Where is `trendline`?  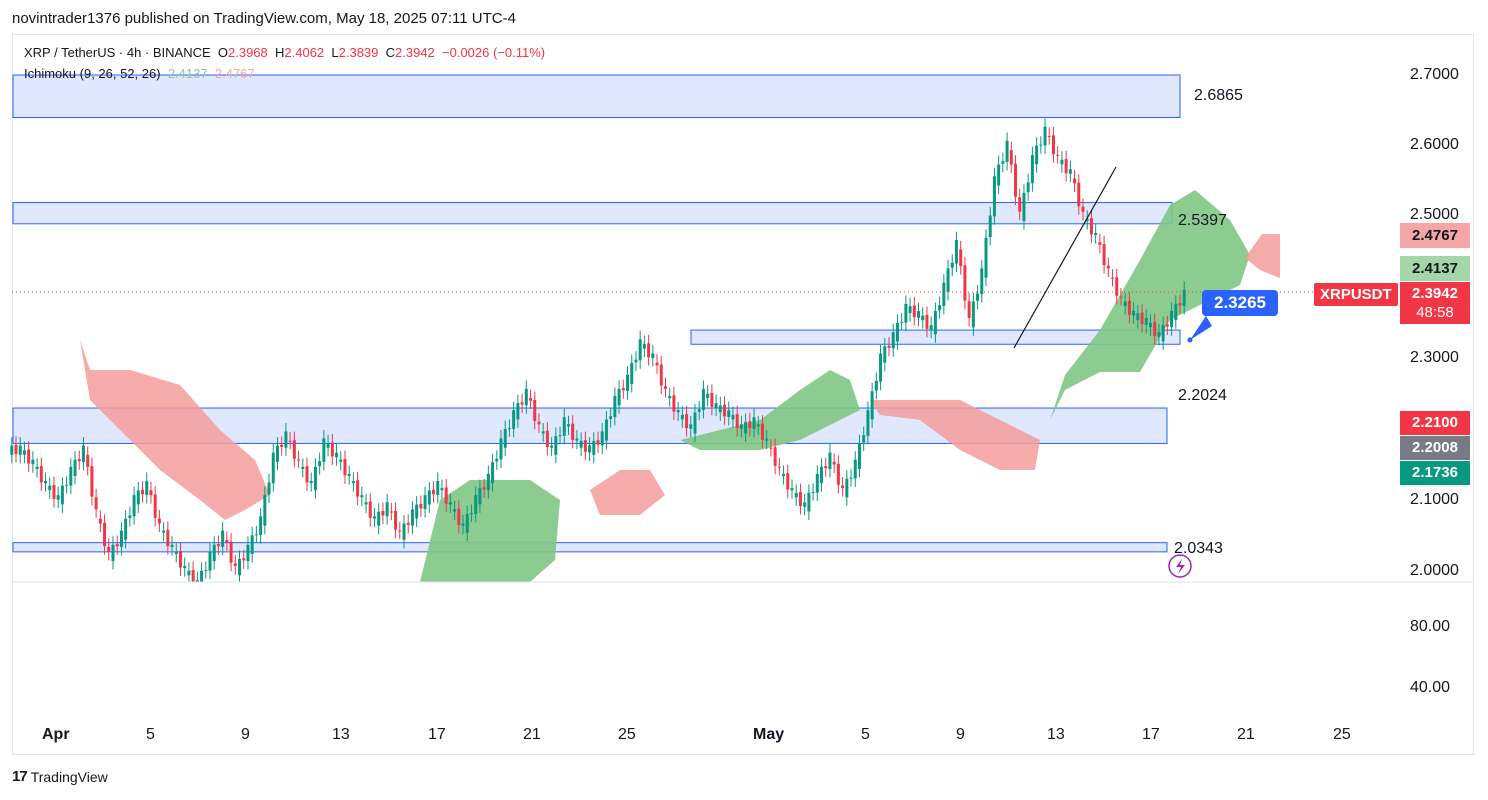 trendline is located at coordinates (1065, 257).